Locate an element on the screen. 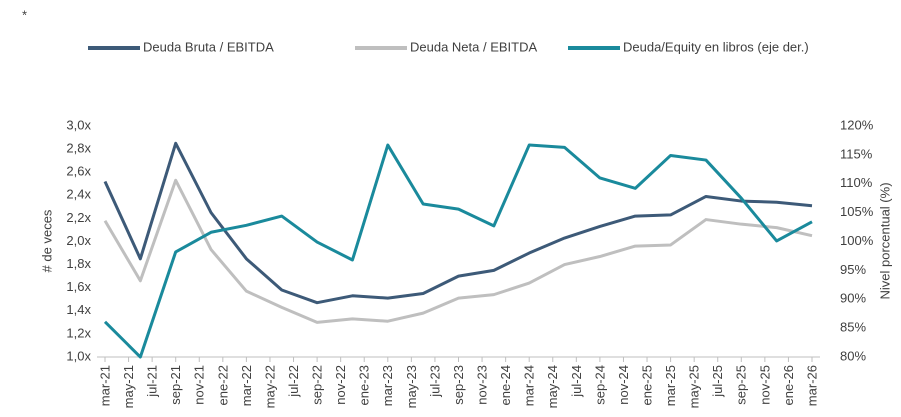  y-tick-label: 1,4x is located at coordinates (78, 309).